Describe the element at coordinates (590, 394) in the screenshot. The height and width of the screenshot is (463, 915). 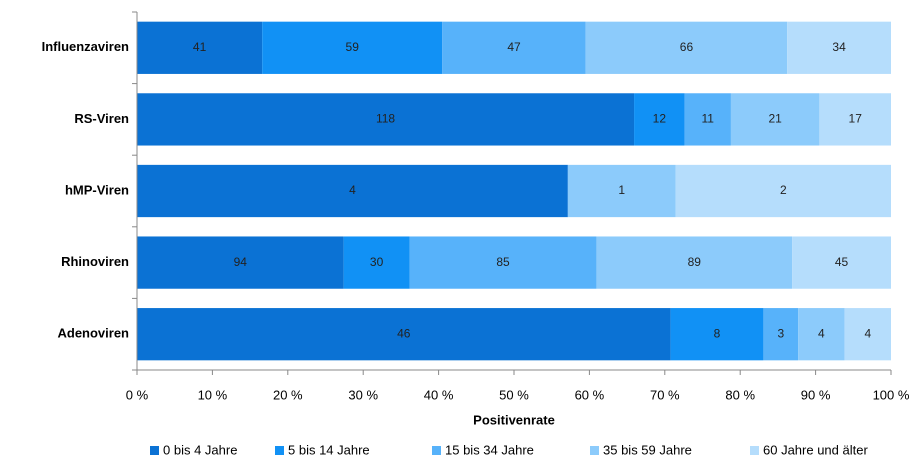
I see `x-tick-label: 60 %` at that location.